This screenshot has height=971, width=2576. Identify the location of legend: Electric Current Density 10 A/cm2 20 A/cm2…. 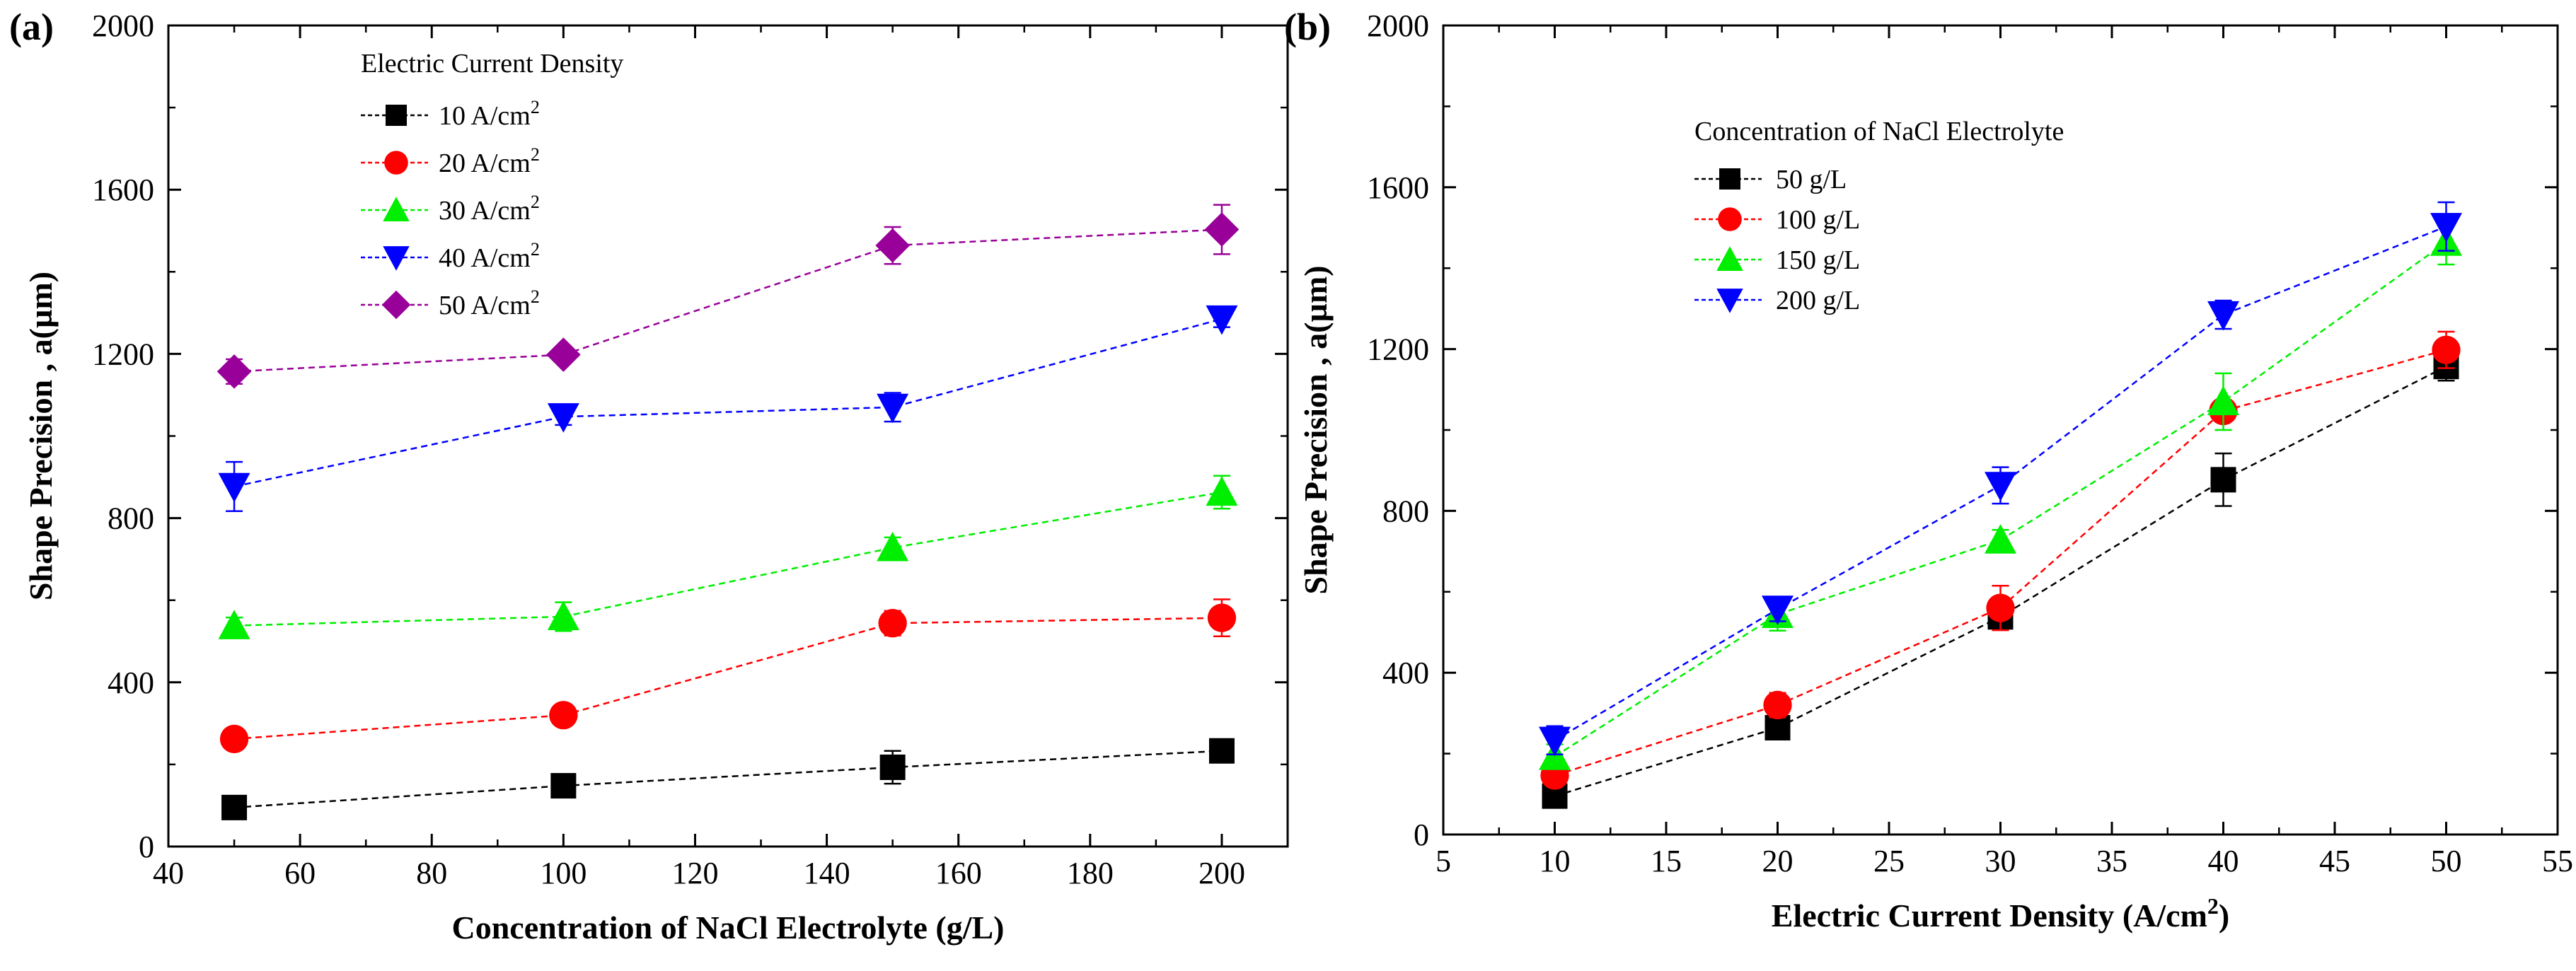
(492, 185).